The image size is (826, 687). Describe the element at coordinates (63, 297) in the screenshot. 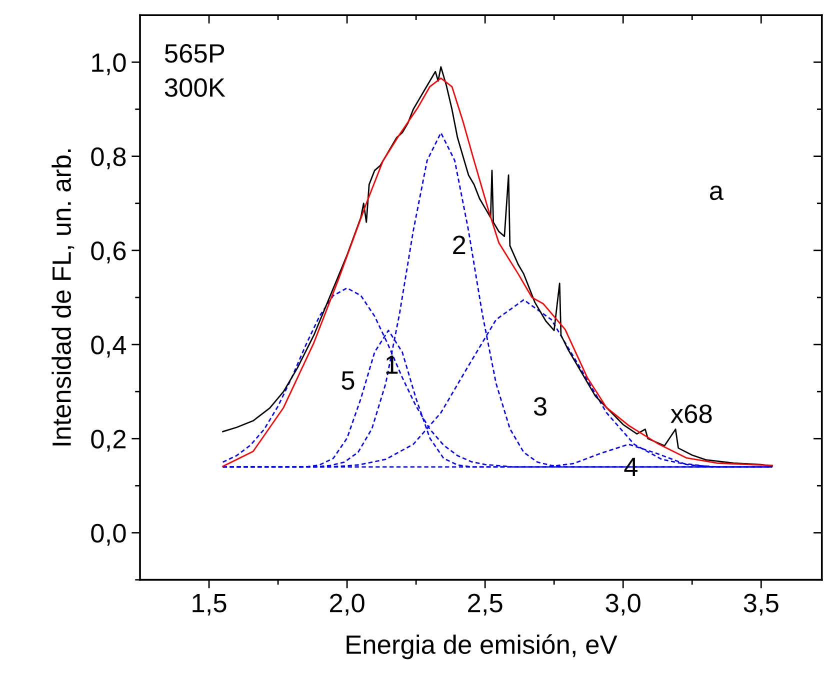

I see `y-axis-title: Intensidad de FL, un. arb.` at that location.